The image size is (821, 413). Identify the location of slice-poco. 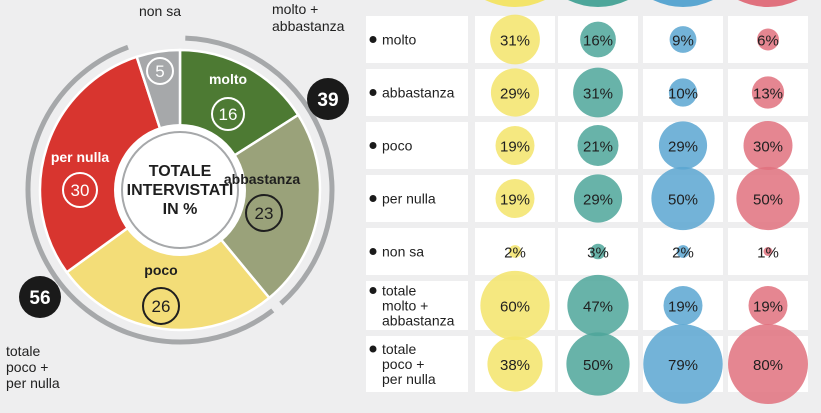
(167, 260).